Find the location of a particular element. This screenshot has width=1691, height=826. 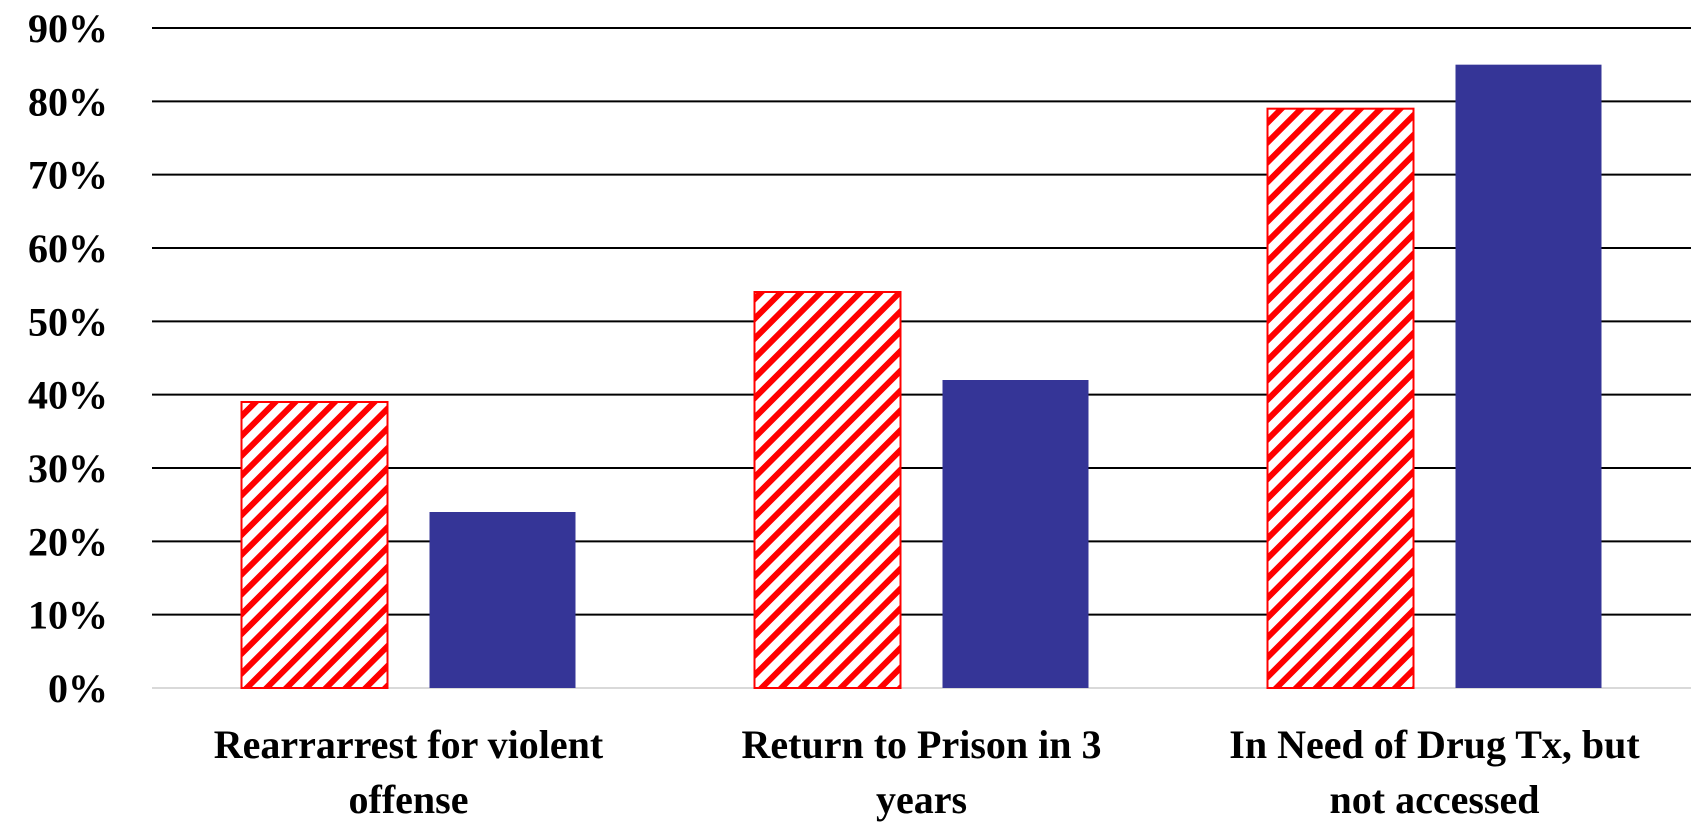

x-category-label: Rearrarrest for violent is located at coordinates (409, 744).